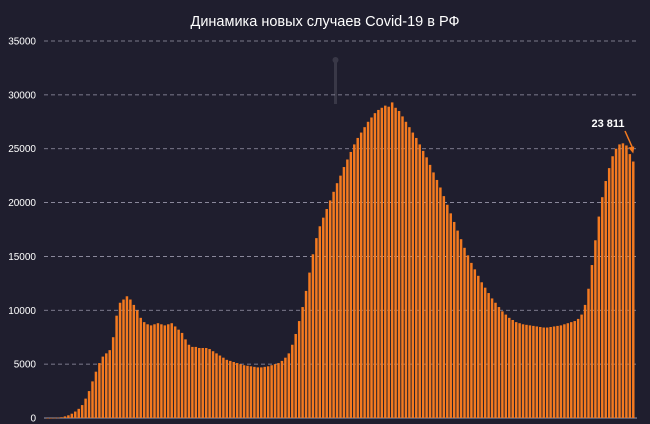 This screenshot has width=650, height=424. Describe the element at coordinates (22, 95) in the screenshot. I see `y-tick-label: 30000` at that location.